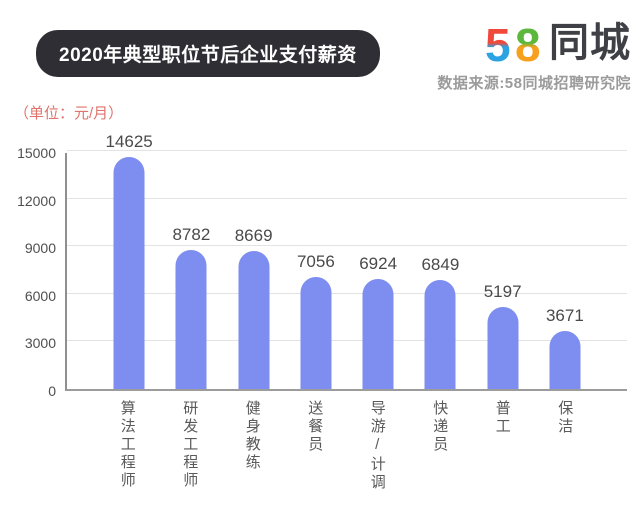 The height and width of the screenshot is (510, 639). I want to click on logo-58tongcheng: 5 8 同城, so click(558, 43).